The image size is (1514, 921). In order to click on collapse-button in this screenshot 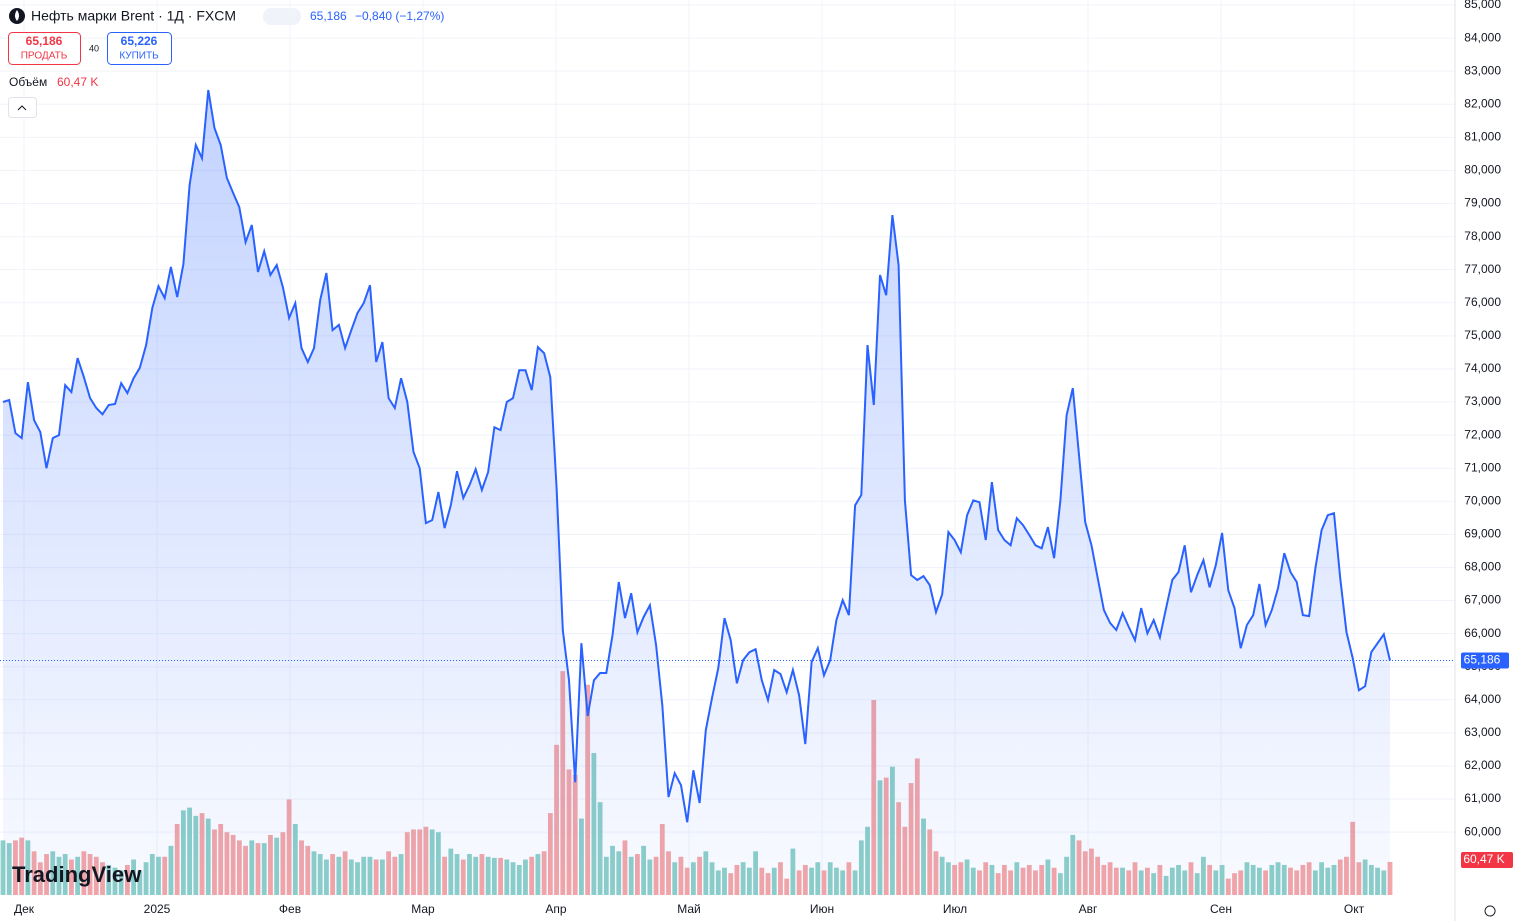, I will do `click(22, 107)`.